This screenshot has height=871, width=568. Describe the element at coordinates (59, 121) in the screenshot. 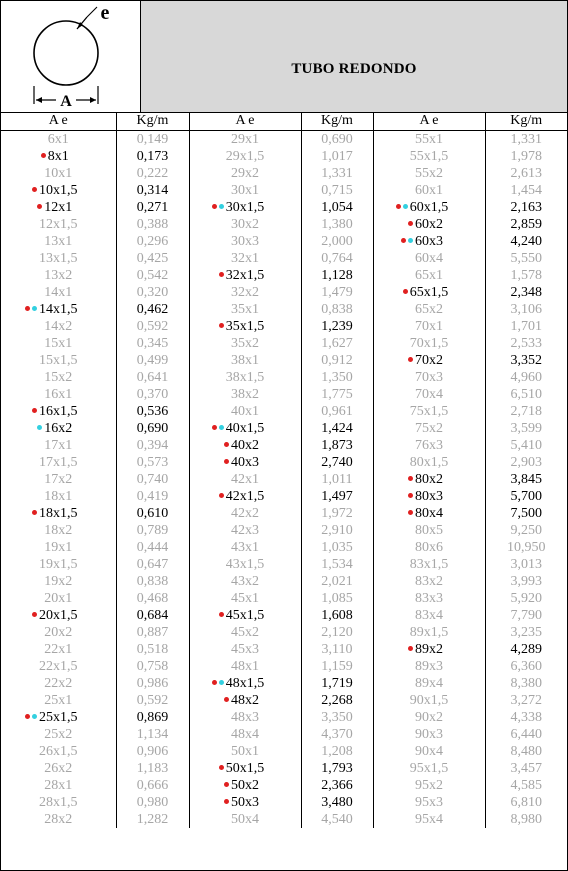

I see `column-header-size: A e` at that location.